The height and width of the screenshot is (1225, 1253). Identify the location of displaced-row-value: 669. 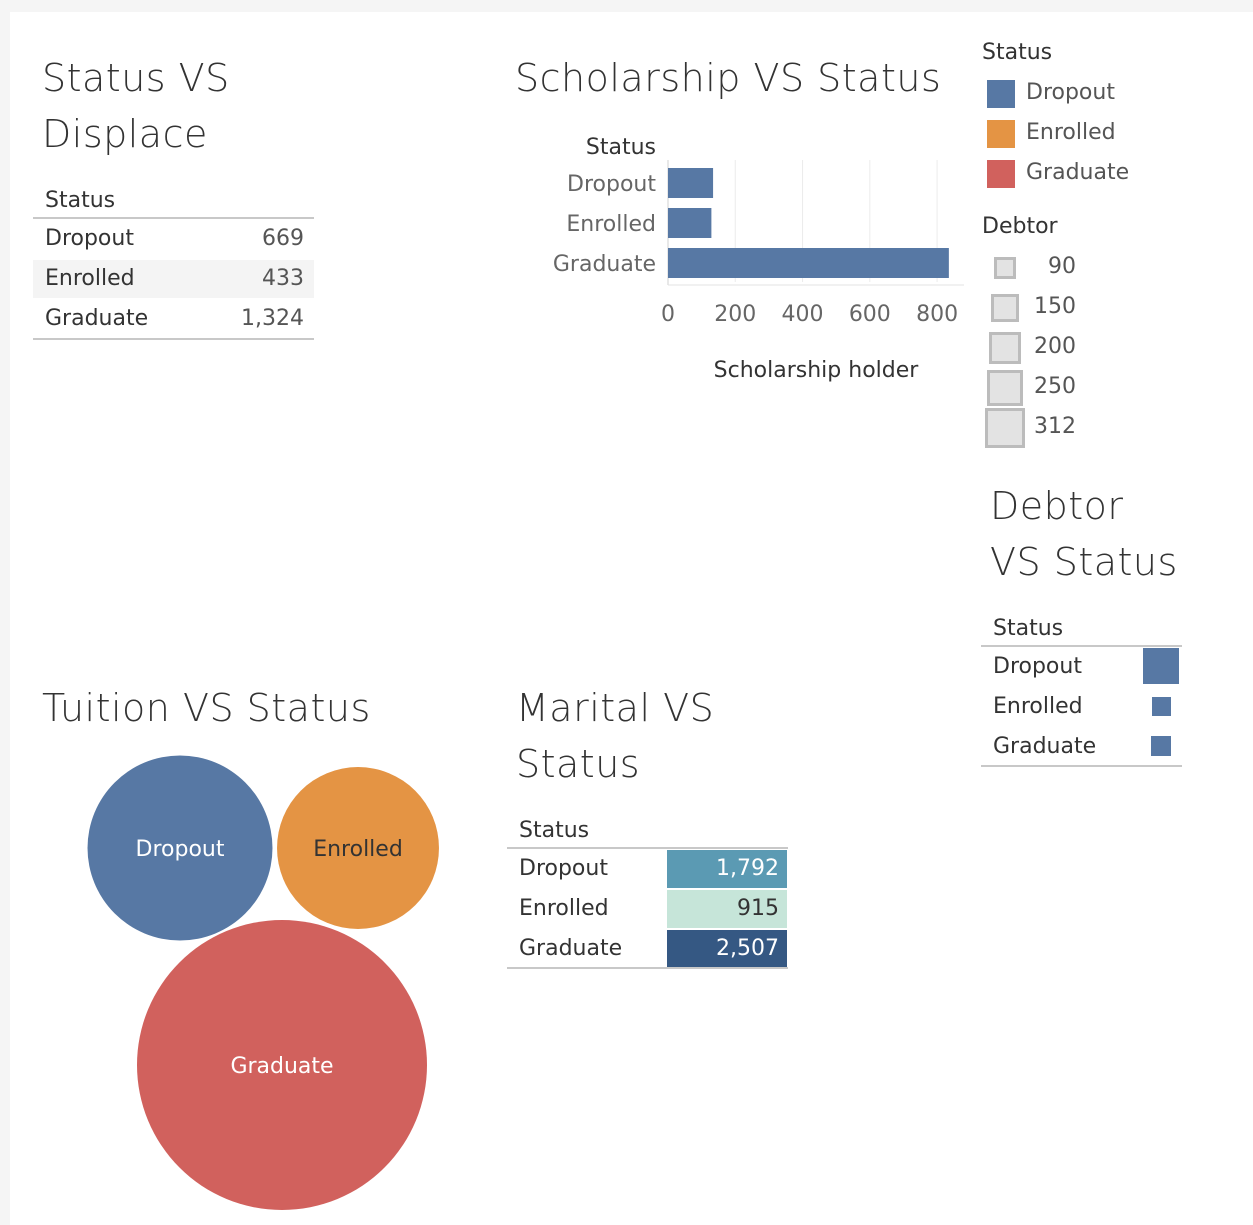
(252, 238).